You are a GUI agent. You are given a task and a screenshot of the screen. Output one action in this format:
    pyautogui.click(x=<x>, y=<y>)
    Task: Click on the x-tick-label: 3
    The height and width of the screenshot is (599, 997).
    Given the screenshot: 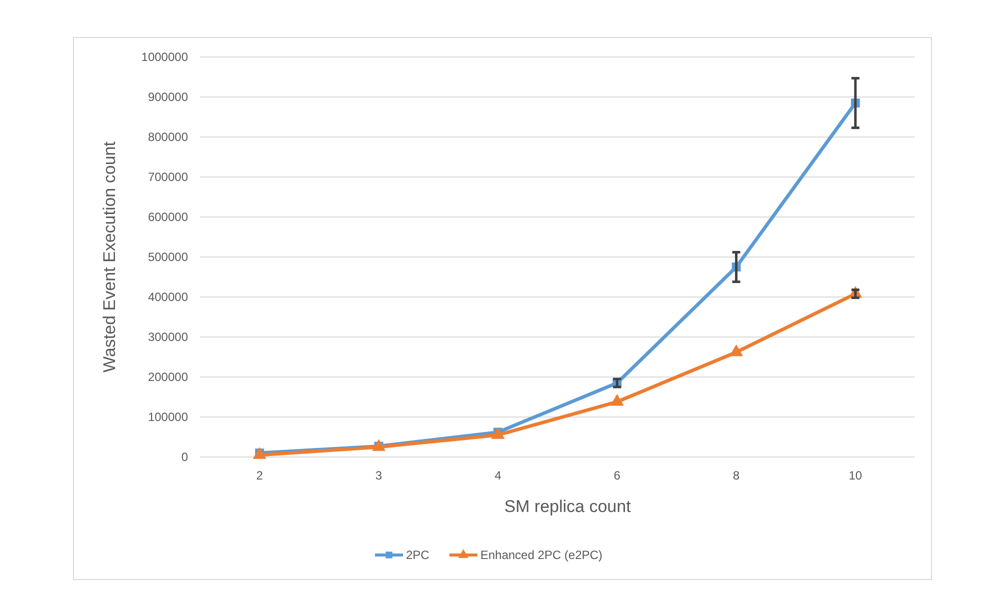 What is the action you would take?
    pyautogui.click(x=378, y=475)
    